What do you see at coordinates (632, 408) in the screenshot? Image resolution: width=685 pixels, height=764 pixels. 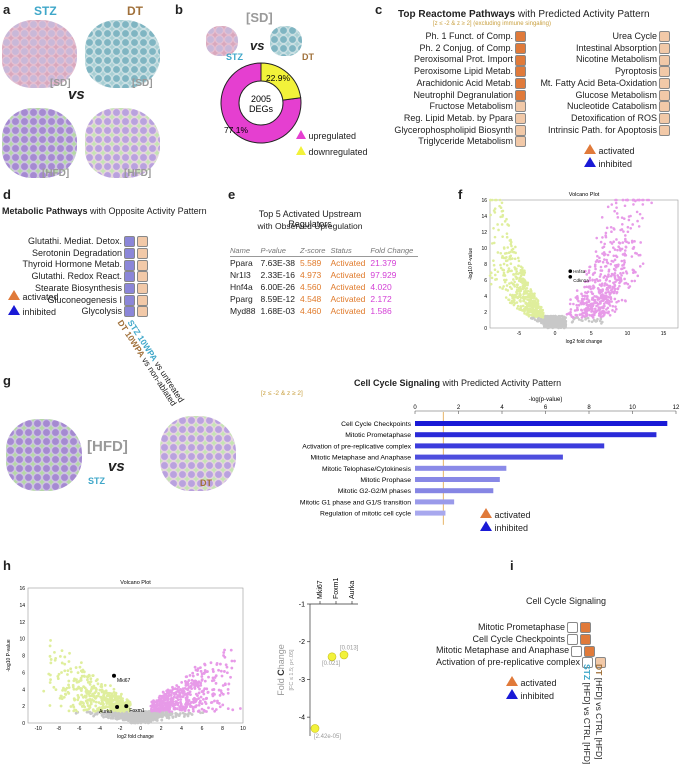 I see `bar-tick-label: 10` at bounding box center [632, 408].